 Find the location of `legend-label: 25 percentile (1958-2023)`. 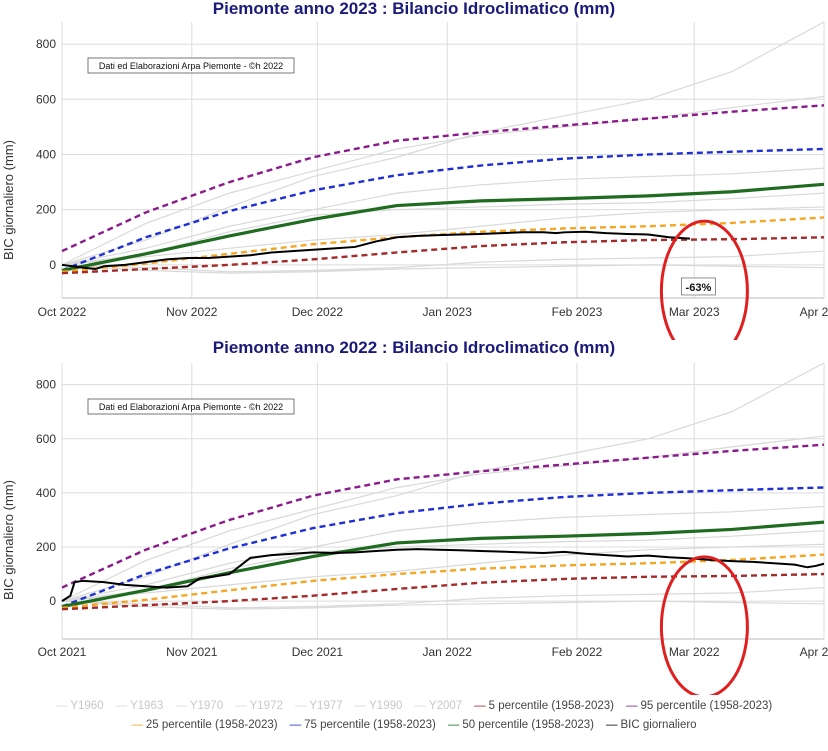

legend-label: 25 percentile (1958-2023) is located at coordinates (211, 725).